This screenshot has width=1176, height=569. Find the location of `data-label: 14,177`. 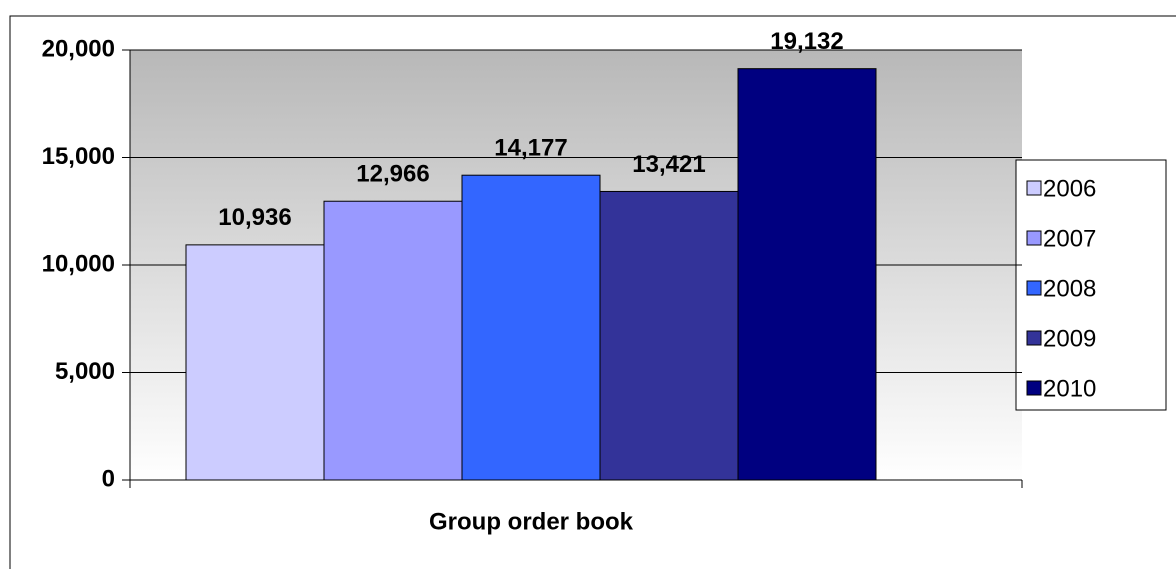

data-label: 14,177 is located at coordinates (530, 148).